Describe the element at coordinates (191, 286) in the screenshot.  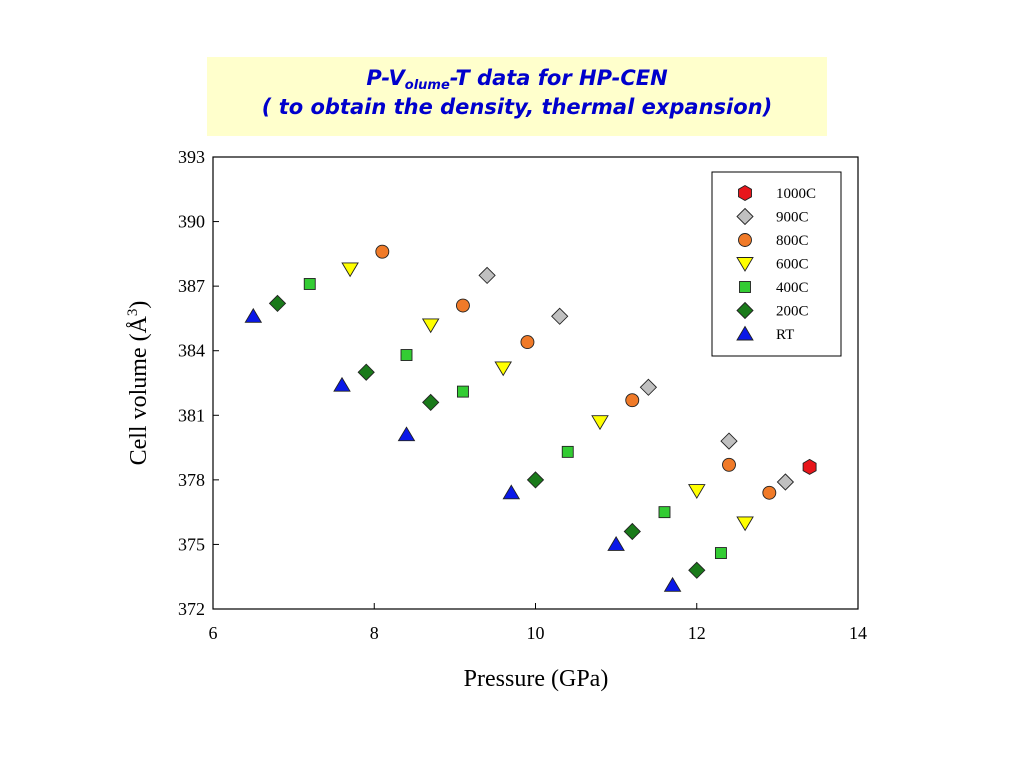
I see `y-tick-label: 387` at that location.